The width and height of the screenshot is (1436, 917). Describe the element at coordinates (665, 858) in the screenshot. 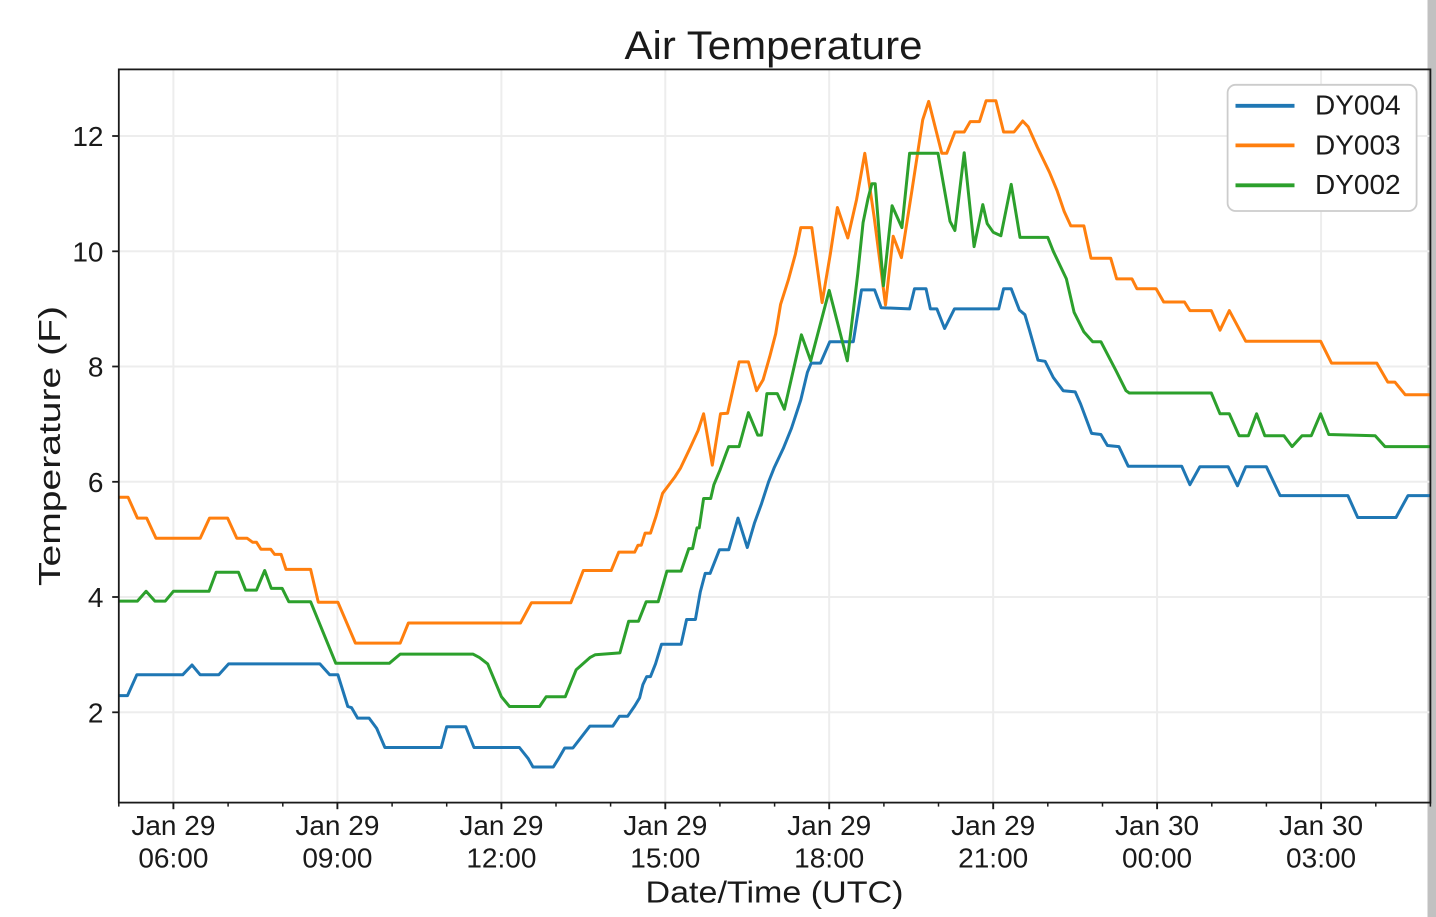

I see `svg-text: 15:00` at that location.